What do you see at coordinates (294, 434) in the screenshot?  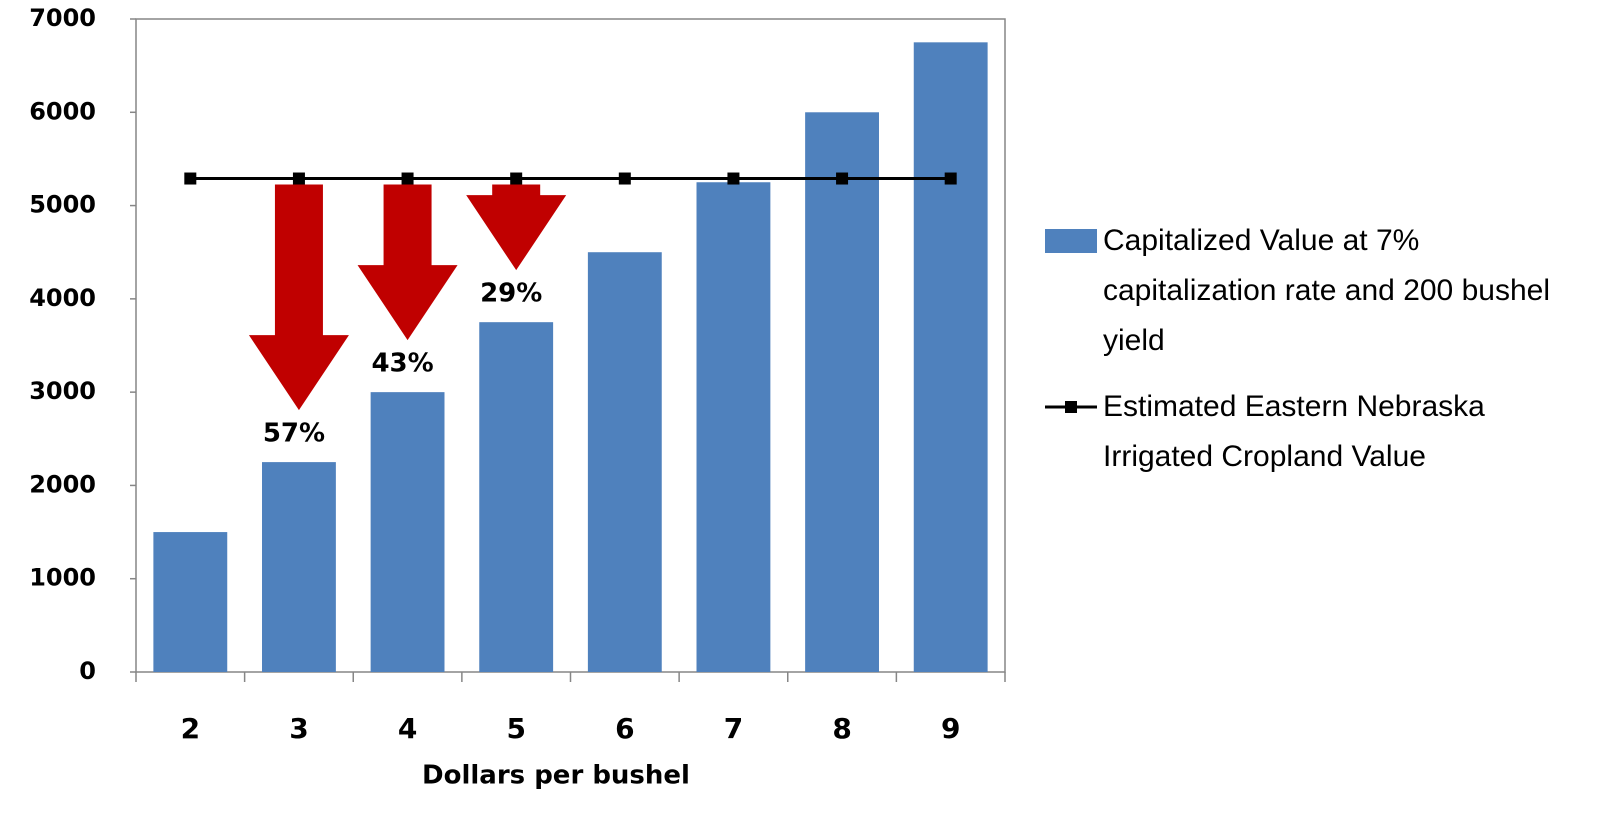 I see `annotation-label: 57%` at bounding box center [294, 434].